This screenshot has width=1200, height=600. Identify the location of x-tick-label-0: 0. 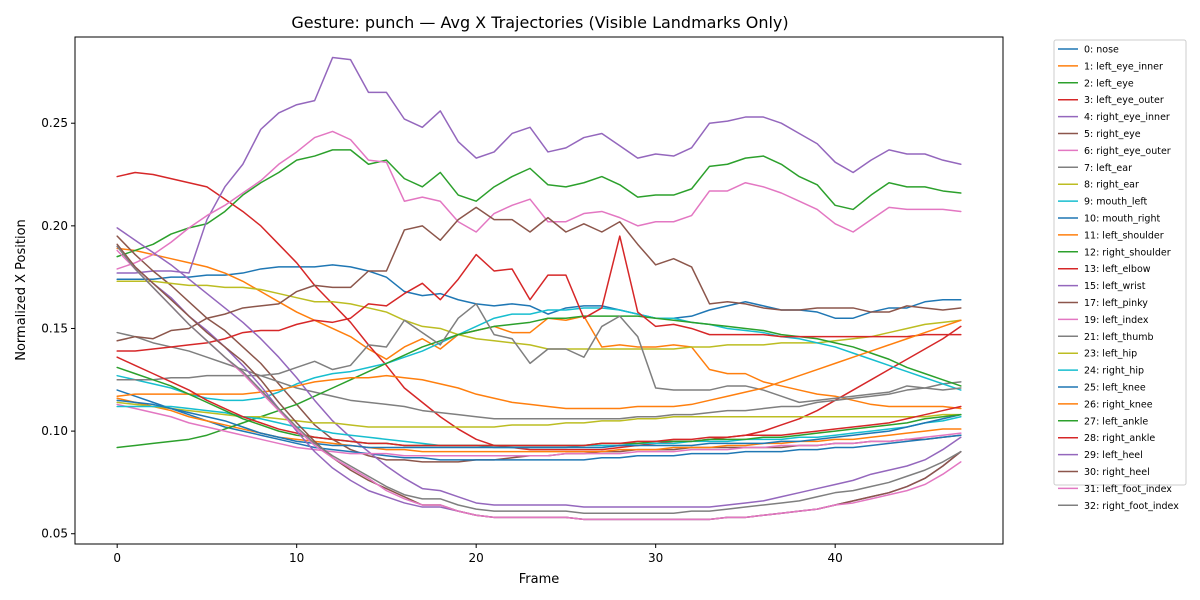
(117, 558).